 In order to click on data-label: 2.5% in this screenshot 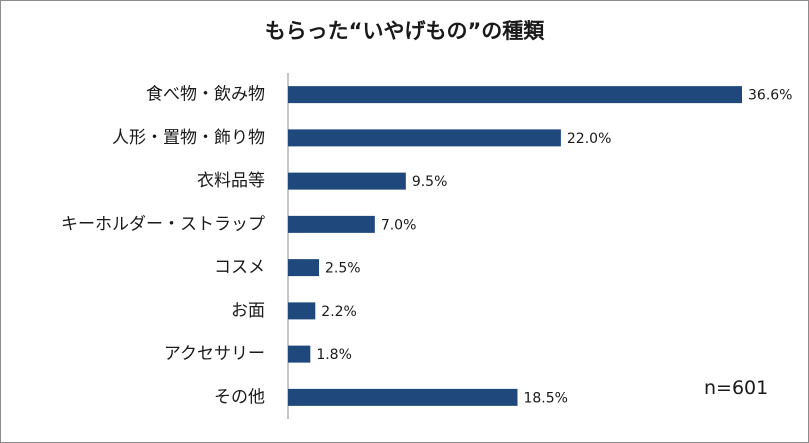, I will do `click(343, 269)`.